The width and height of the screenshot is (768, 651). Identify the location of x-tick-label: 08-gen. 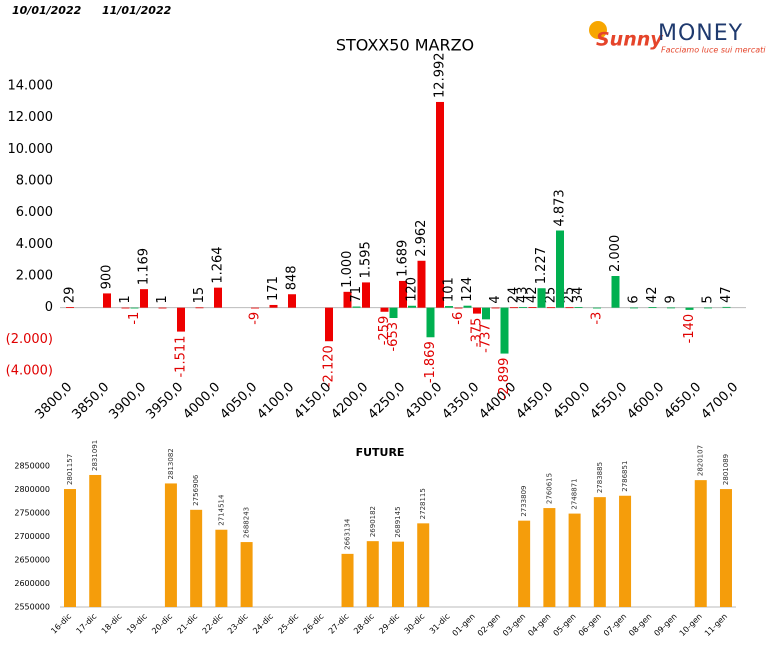
(640, 625).